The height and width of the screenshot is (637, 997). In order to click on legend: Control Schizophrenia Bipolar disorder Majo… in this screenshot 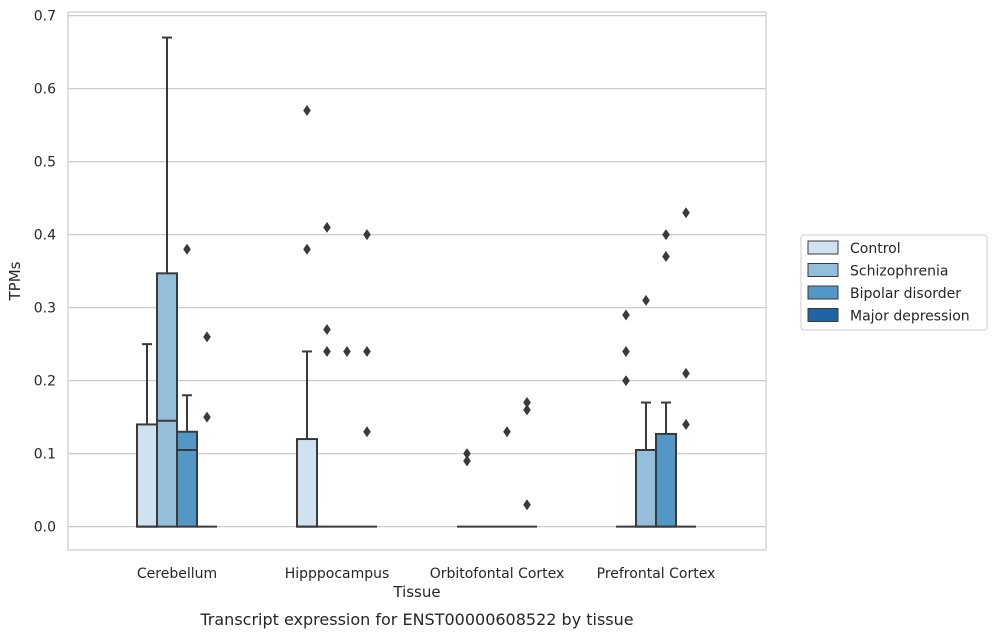, I will do `click(894, 282)`.